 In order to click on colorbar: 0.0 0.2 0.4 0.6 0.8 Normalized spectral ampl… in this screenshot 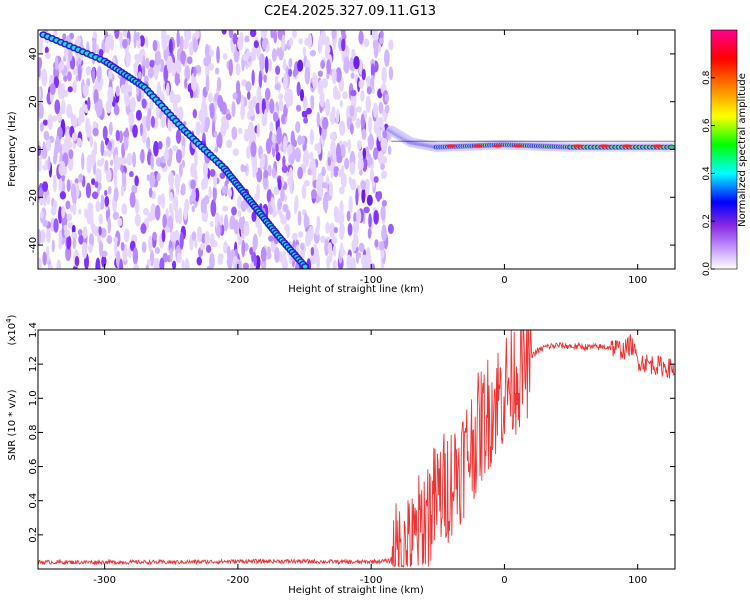, I will do `click(725, 152)`.